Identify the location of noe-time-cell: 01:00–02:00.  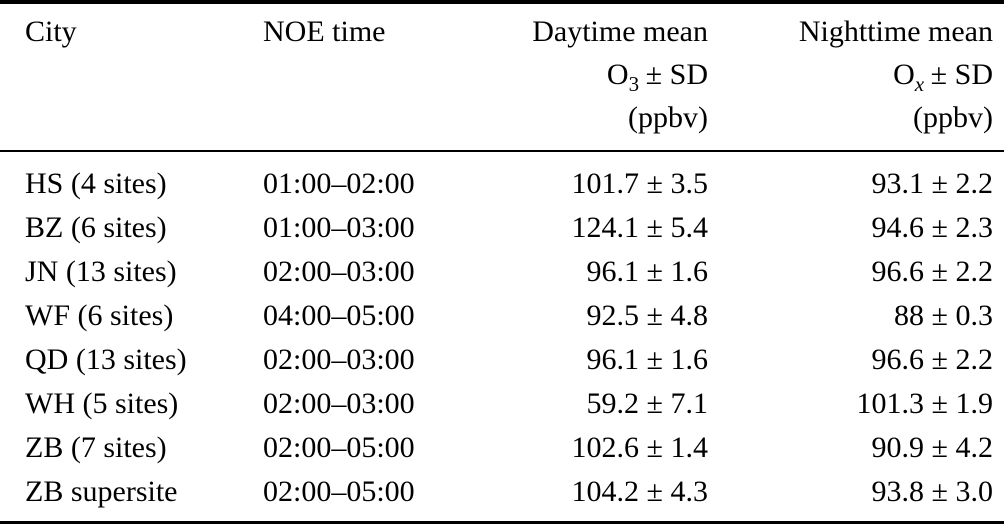
(339, 183).